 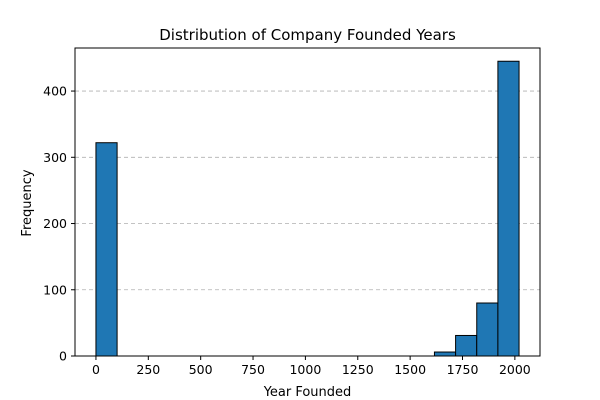 I want to click on x-tick-label: 750, so click(x=253, y=369).